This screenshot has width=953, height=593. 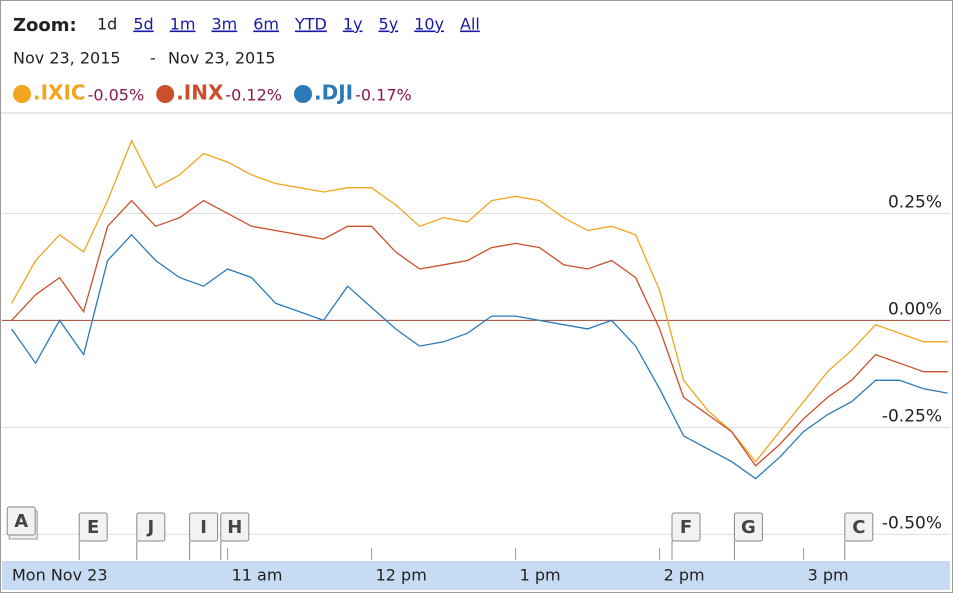 I want to click on range-to: Nov 23, 2015, so click(x=222, y=58).